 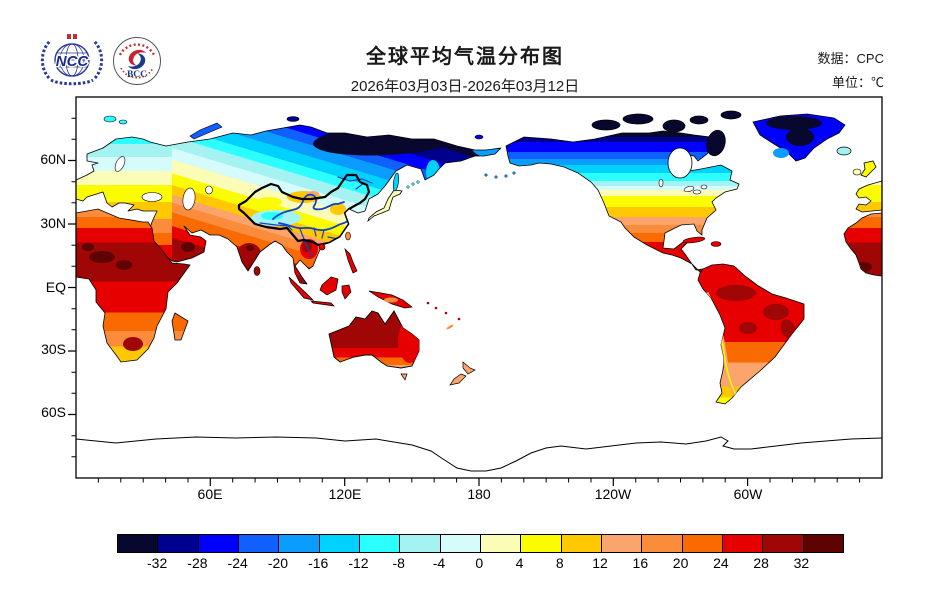 What do you see at coordinates (210, 494) in the screenshot?
I see `lon-label-60e: 60E` at bounding box center [210, 494].